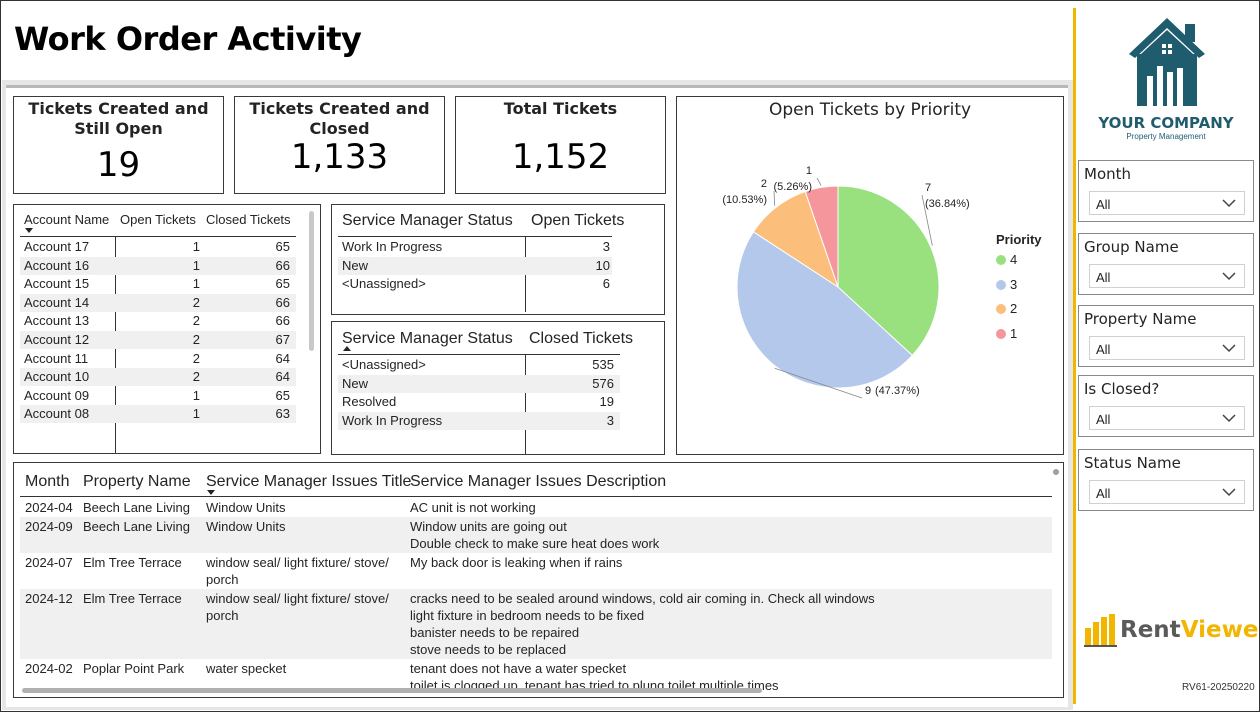  Describe the element at coordinates (158, 377) in the screenshot. I see `table-row: Account 10 2 64` at that location.